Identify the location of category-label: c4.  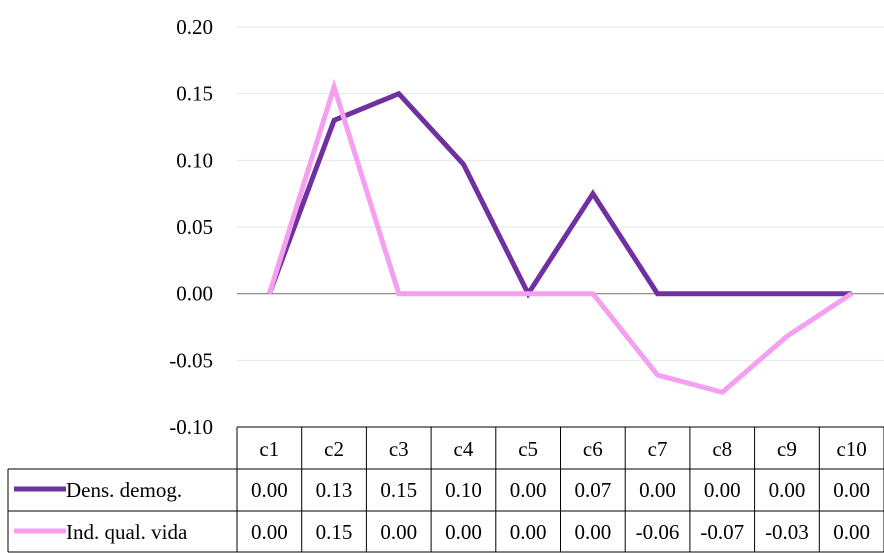
(464, 449).